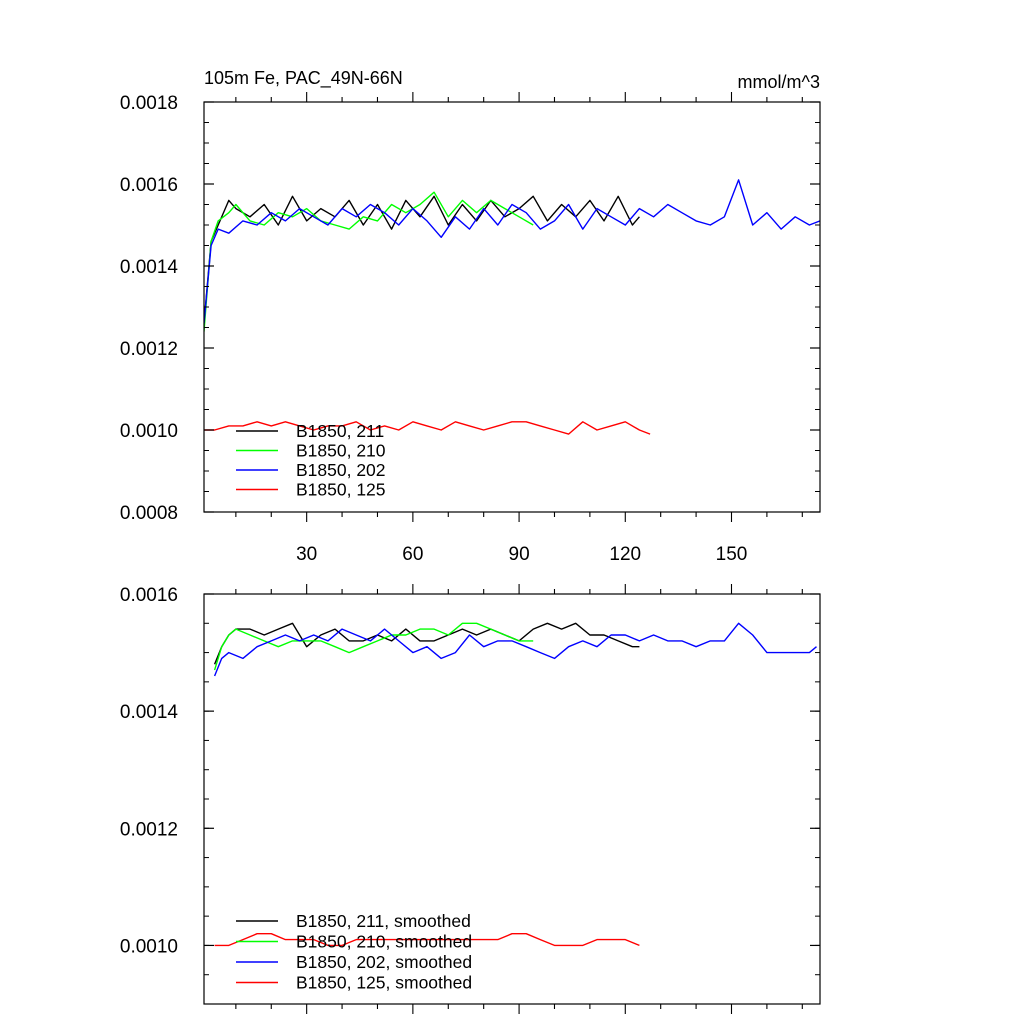 This screenshot has width=1024, height=1024. What do you see at coordinates (340, 431) in the screenshot?
I see `legend-label-0: B1850, 211` at bounding box center [340, 431].